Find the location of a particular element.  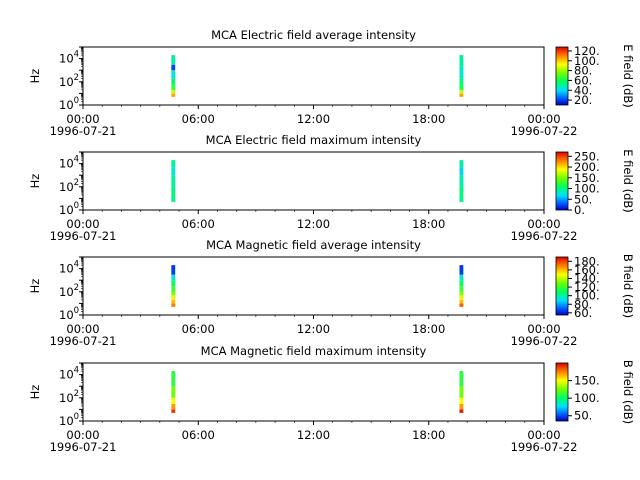

x-tick-label: 06:00 is located at coordinates (198, 329).